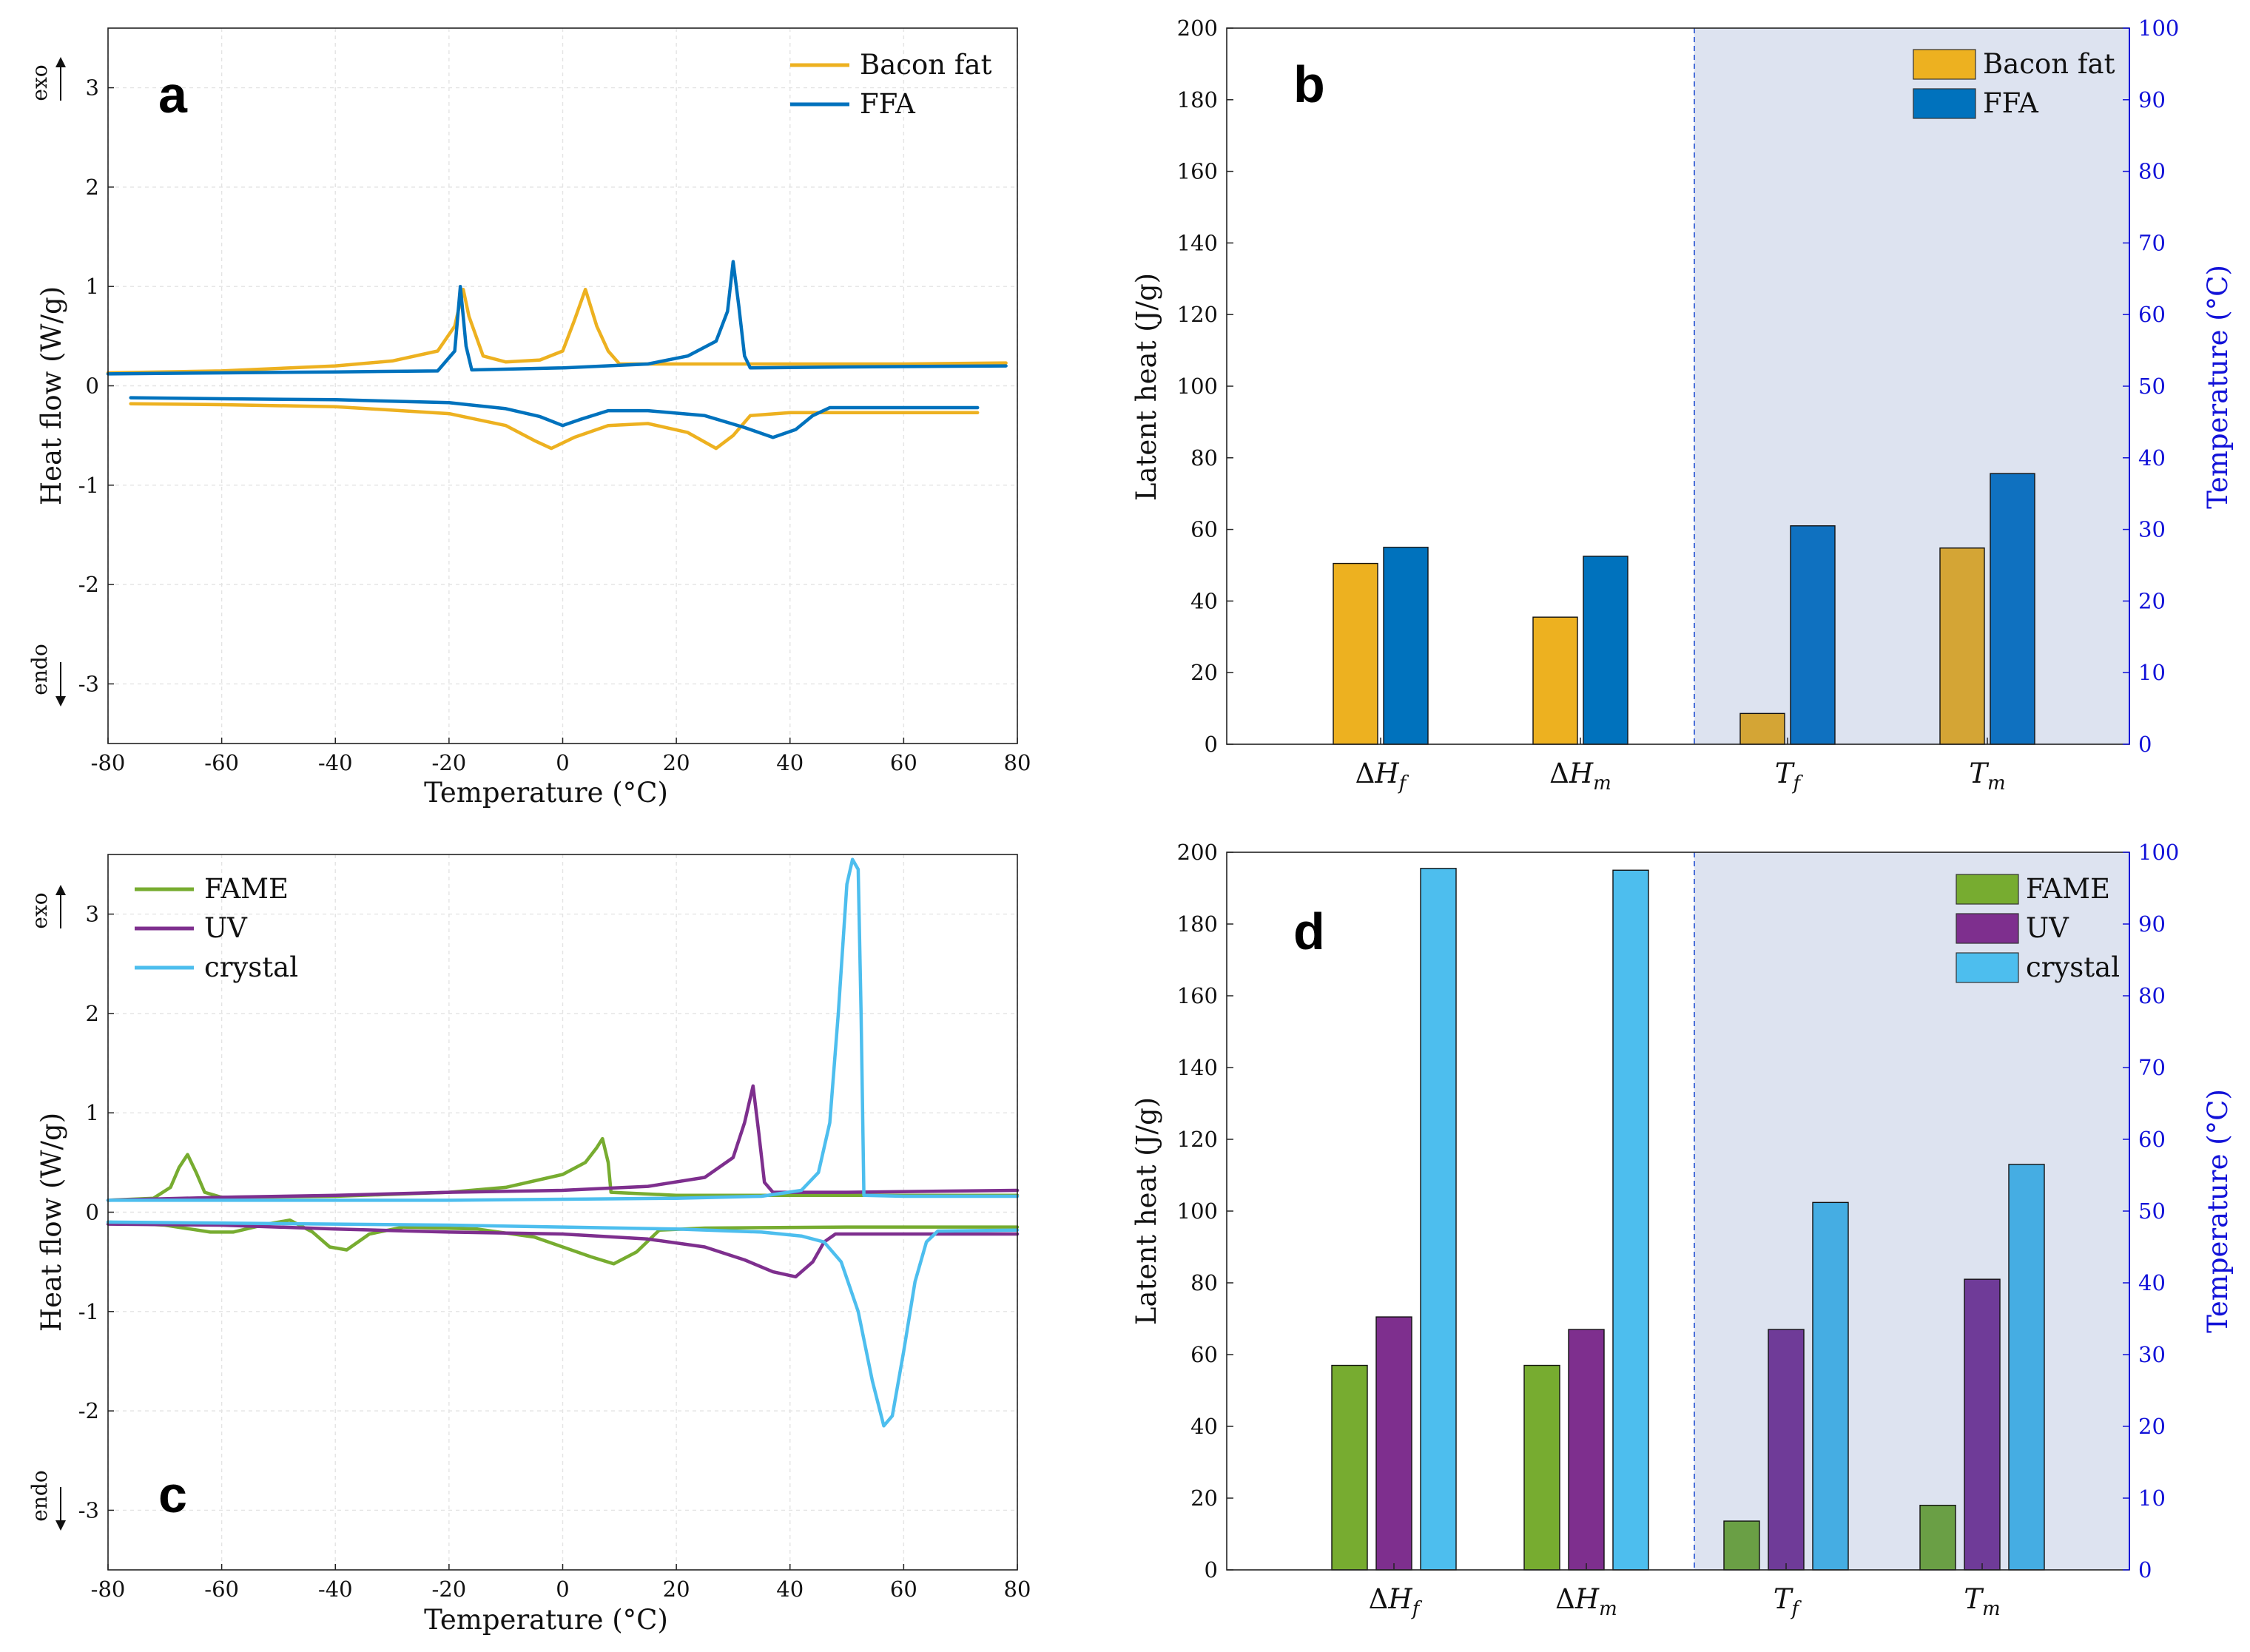 The image size is (2250, 1652). Describe the element at coordinates (39, 82) in the screenshot. I see `panel-a-exo-label: exo` at that location.